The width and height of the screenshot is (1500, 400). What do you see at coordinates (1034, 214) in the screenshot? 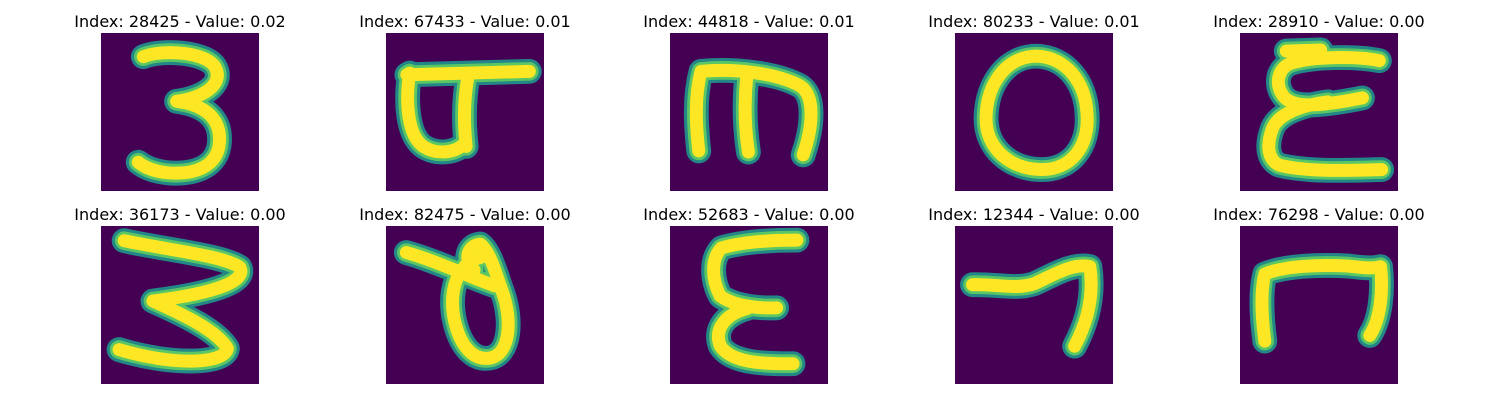
I see `panel-title: Index: 12344 - Value: 0.00` at bounding box center [1034, 214].